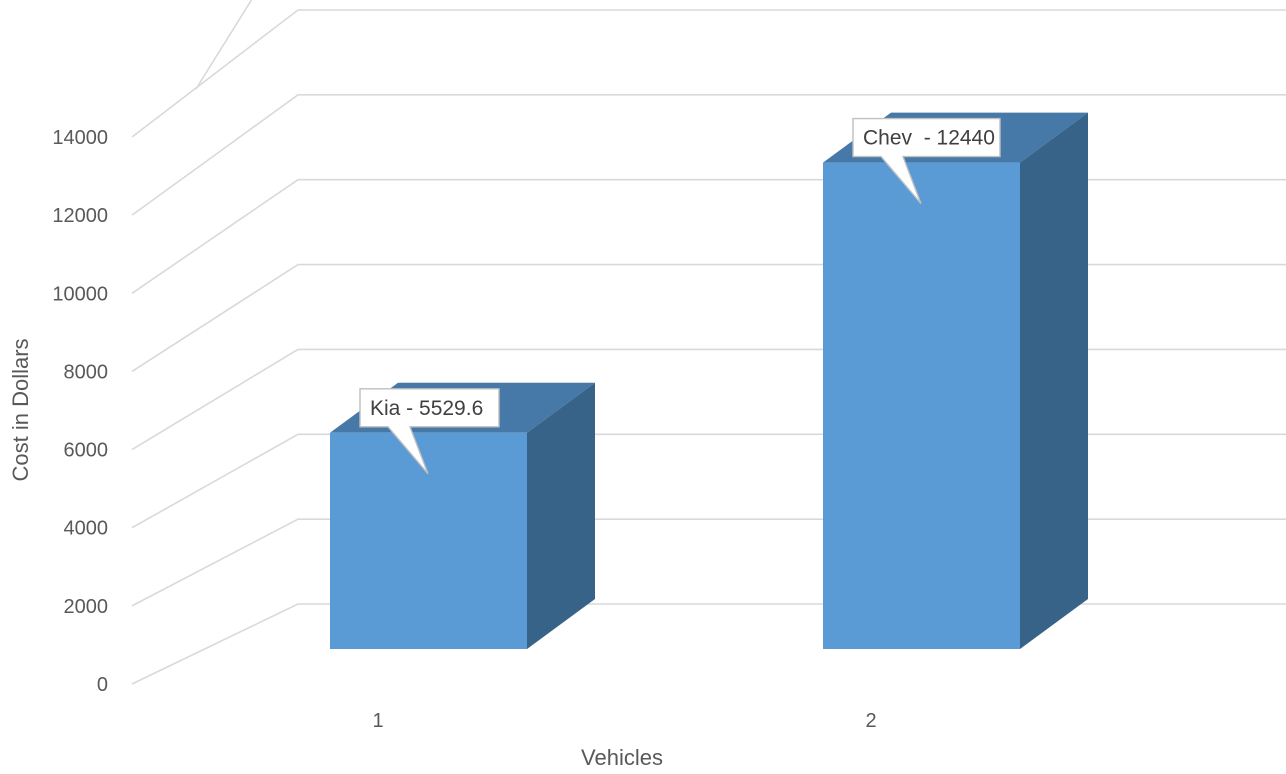 This screenshot has height=774, width=1286. Describe the element at coordinates (80, 411) in the screenshot. I see `y-axis-ticks: 0 2000 4000 6000 8000 10000 12000 14000` at that location.